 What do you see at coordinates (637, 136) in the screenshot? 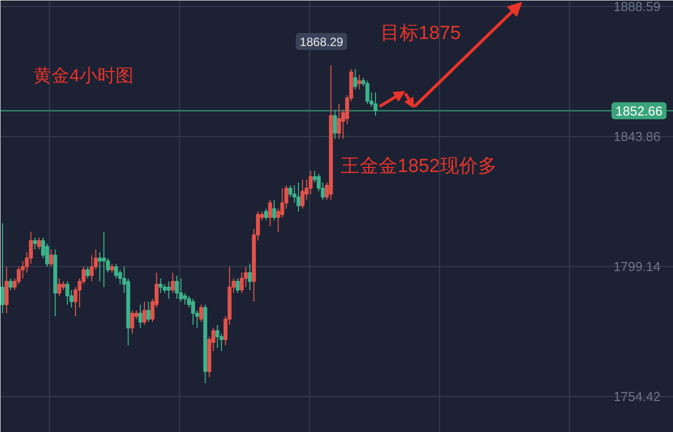
I see `y-tick-label: 1843.86` at bounding box center [637, 136].